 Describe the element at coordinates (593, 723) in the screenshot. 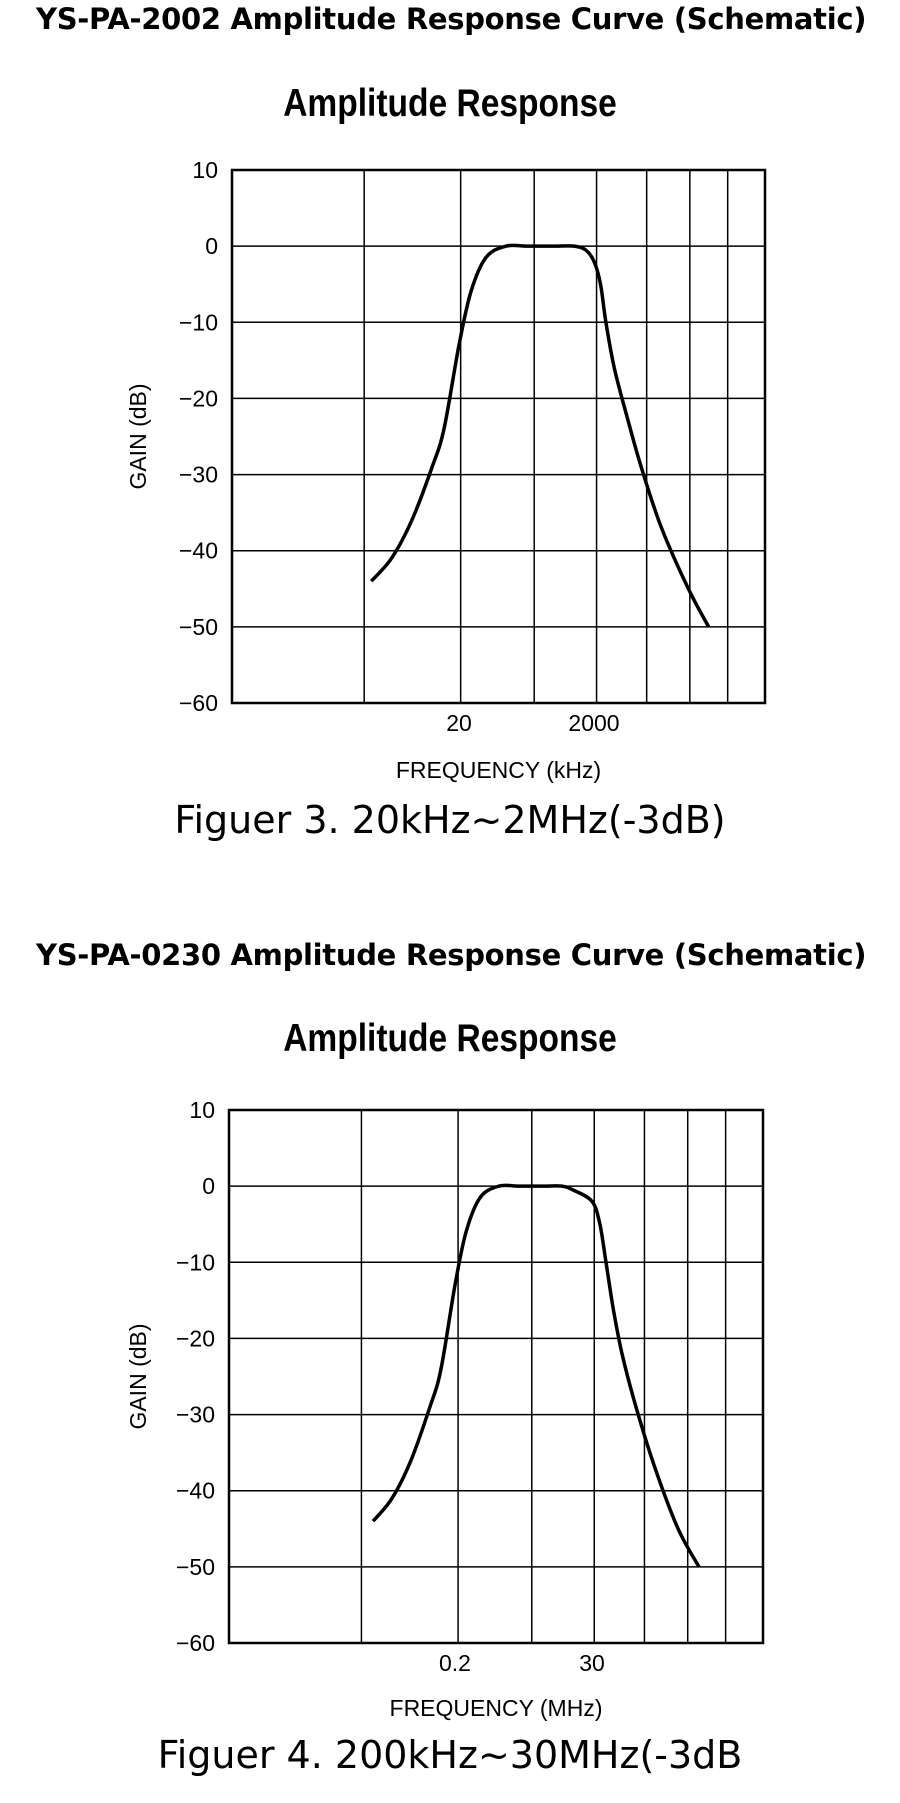

I see `x-tick-label: 2000` at that location.